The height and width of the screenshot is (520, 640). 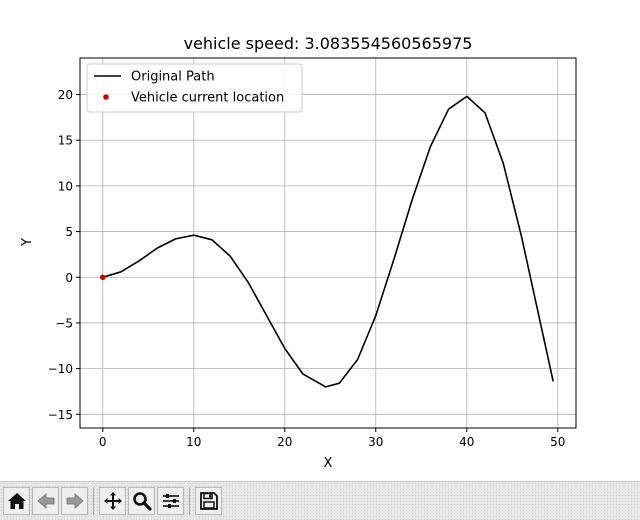 I want to click on home-icon, so click(x=16, y=501).